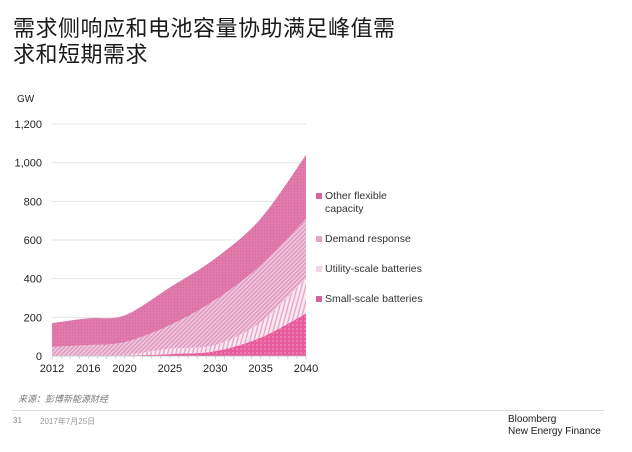 This screenshot has width=632, height=452. I want to click on legend-item-utility-batteries: Utility-scale batteries, so click(371, 269).